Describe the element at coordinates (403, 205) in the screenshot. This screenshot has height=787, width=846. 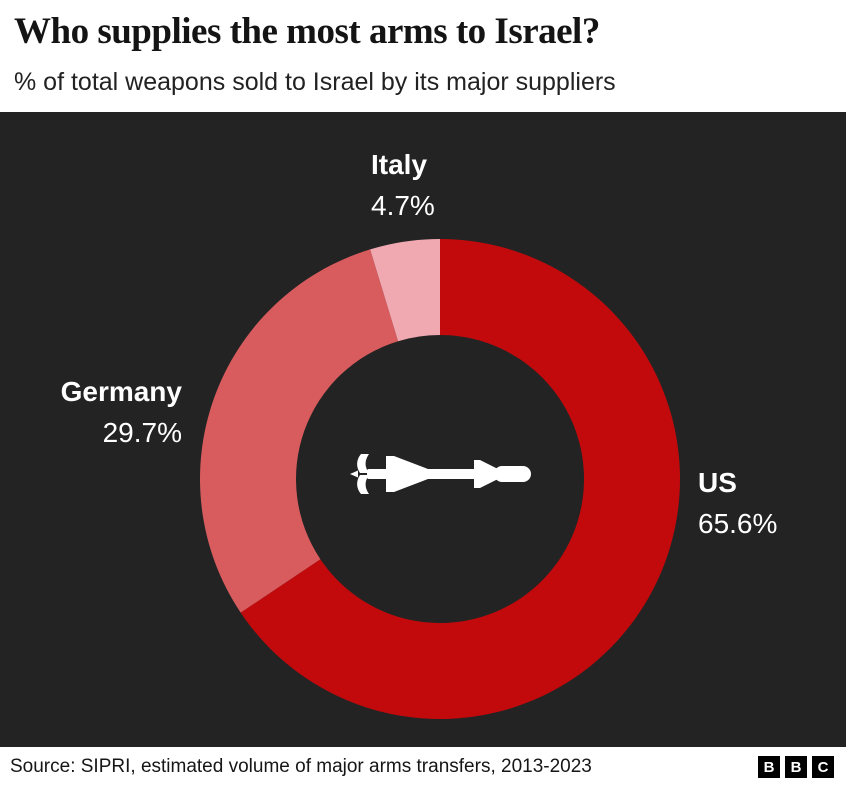
I see `slice-value: 4.7%` at that location.